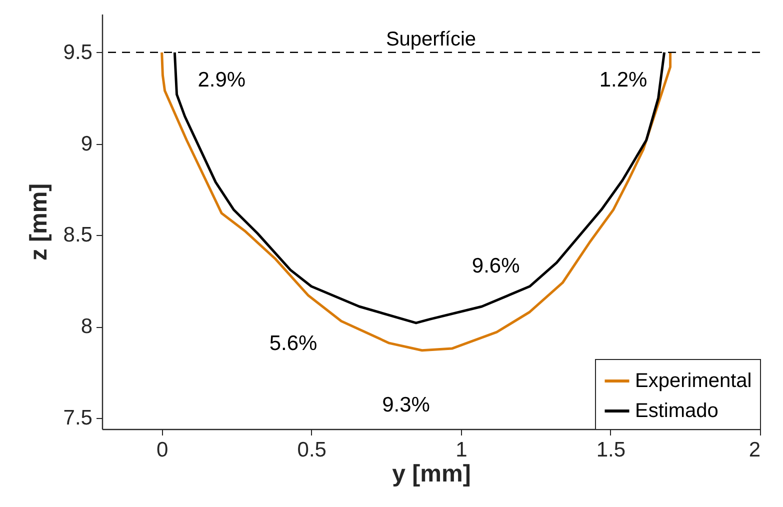 The width and height of the screenshot is (783, 507). I want to click on annotation: 1.2%, so click(623, 80).